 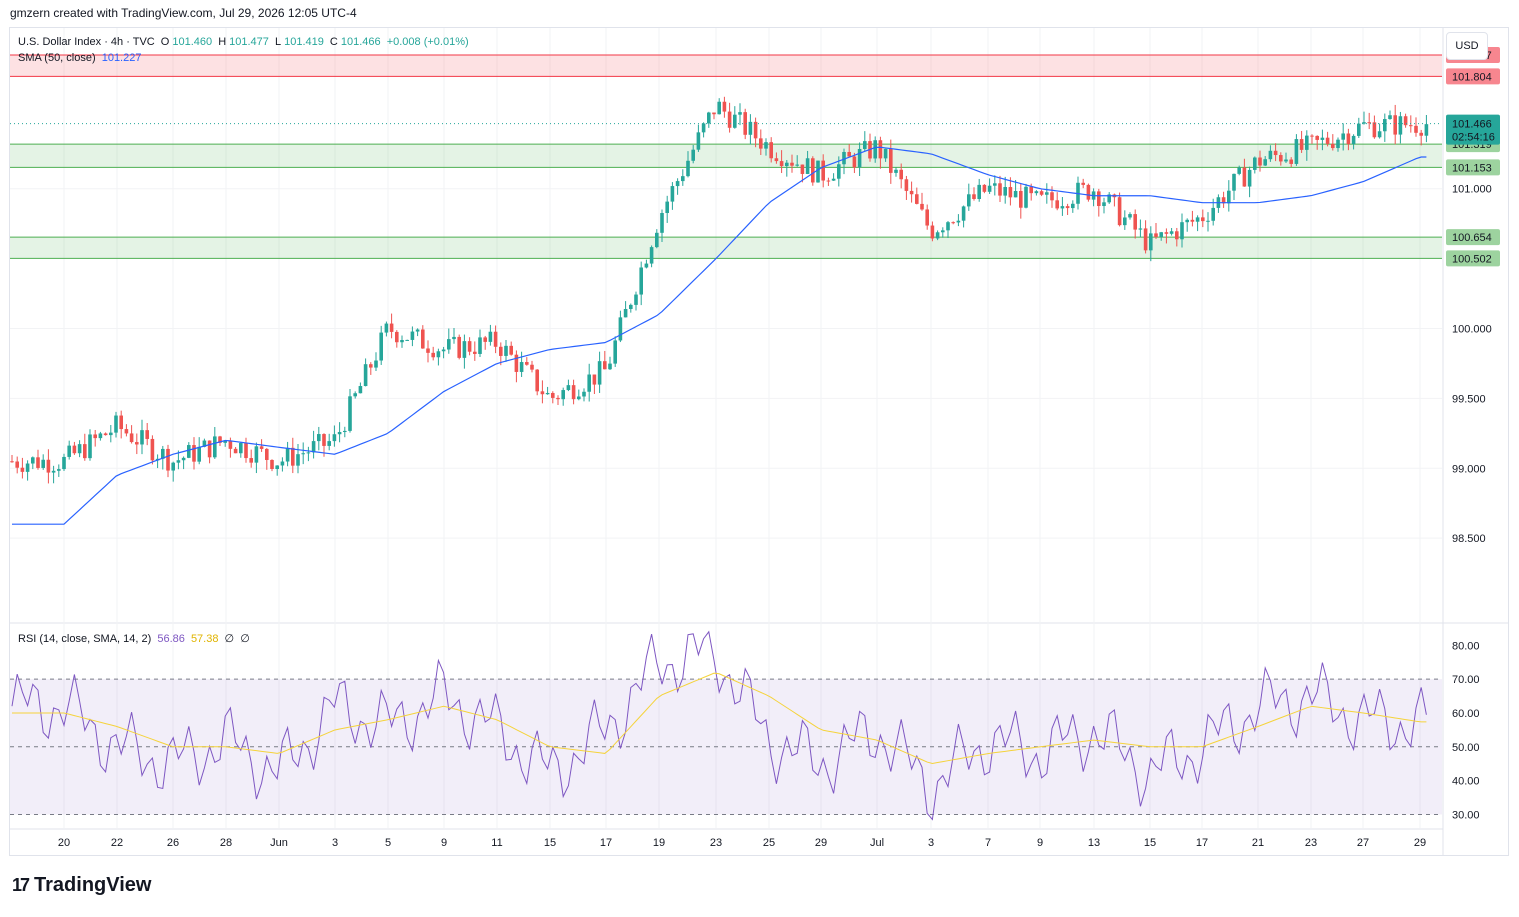 What do you see at coordinates (726, 65) in the screenshot?
I see `zone-resistance` at bounding box center [726, 65].